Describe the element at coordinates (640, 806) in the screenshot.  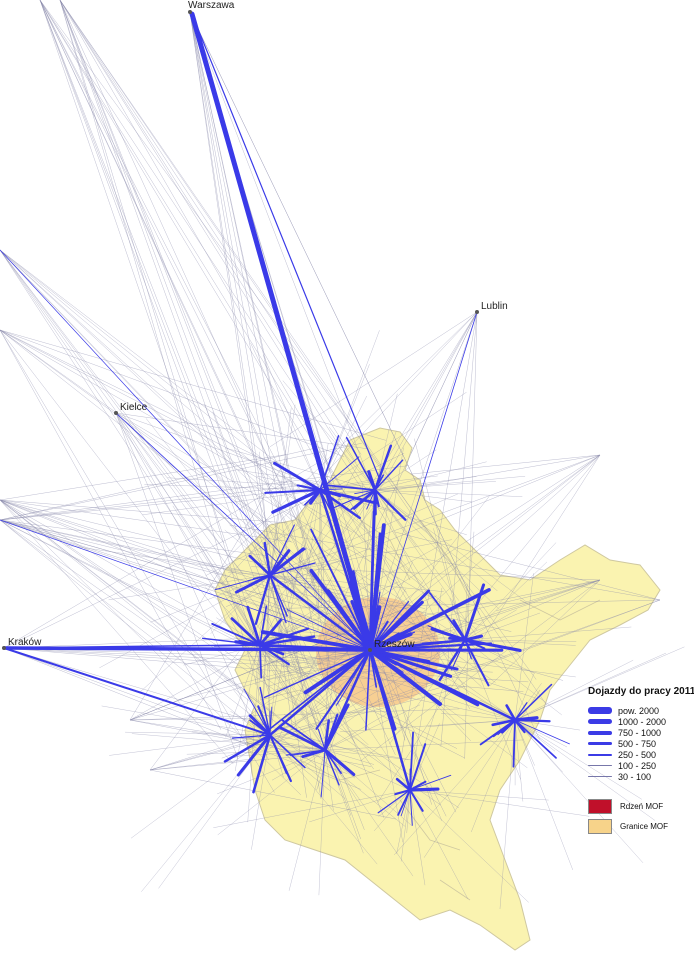
I see `legend-area-row: Rdzeń MOF` at that location.